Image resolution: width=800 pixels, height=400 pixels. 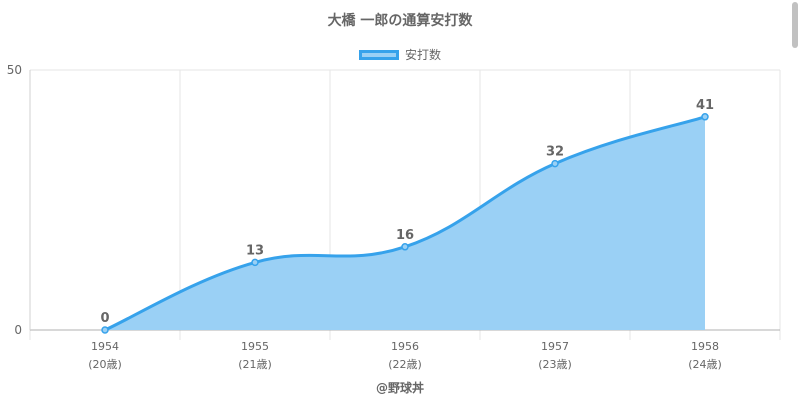 What do you see at coordinates (399, 388) in the screenshot?
I see `credit-label: @野球丼` at bounding box center [399, 388].